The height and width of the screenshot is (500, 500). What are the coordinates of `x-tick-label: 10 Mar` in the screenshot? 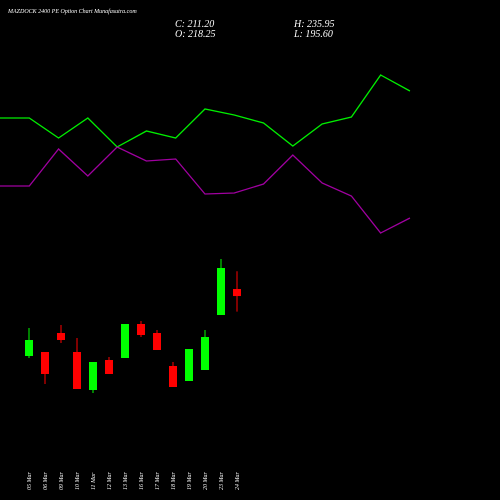 It's located at (78, 481).